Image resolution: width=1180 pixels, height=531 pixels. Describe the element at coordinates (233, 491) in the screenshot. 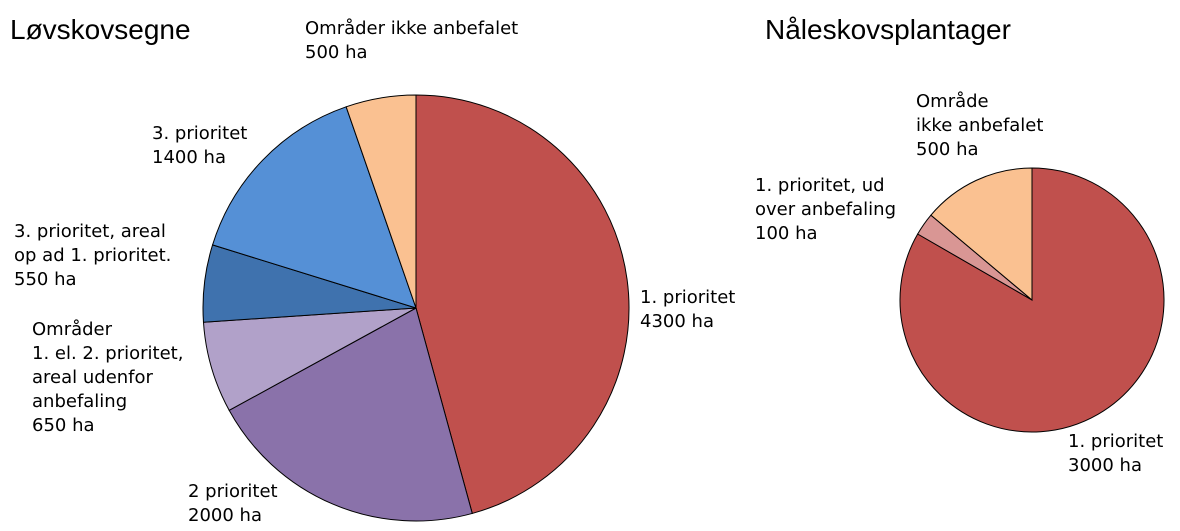

I see `slice-category: 2 prioritet` at that location.